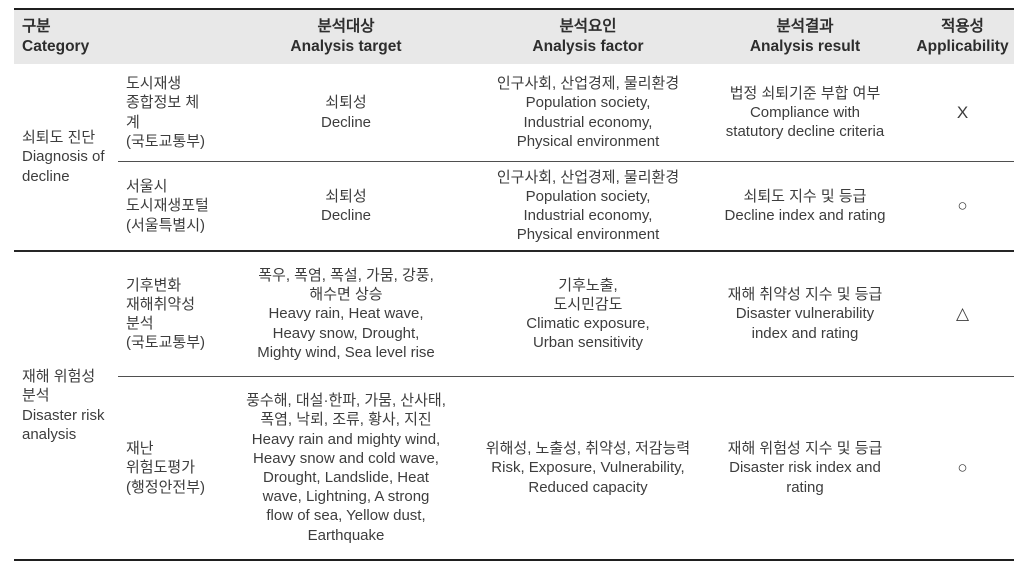  I want to click on header-analysis-factor: 분석요인 Analysis factor, so click(588, 37).